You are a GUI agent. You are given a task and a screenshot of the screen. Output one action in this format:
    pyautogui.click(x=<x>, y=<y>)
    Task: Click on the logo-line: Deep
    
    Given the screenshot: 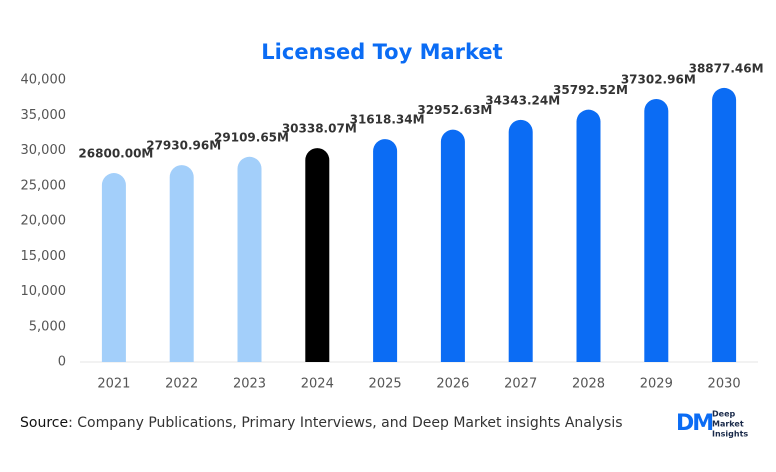 What is the action you would take?
    pyautogui.click(x=723, y=414)
    